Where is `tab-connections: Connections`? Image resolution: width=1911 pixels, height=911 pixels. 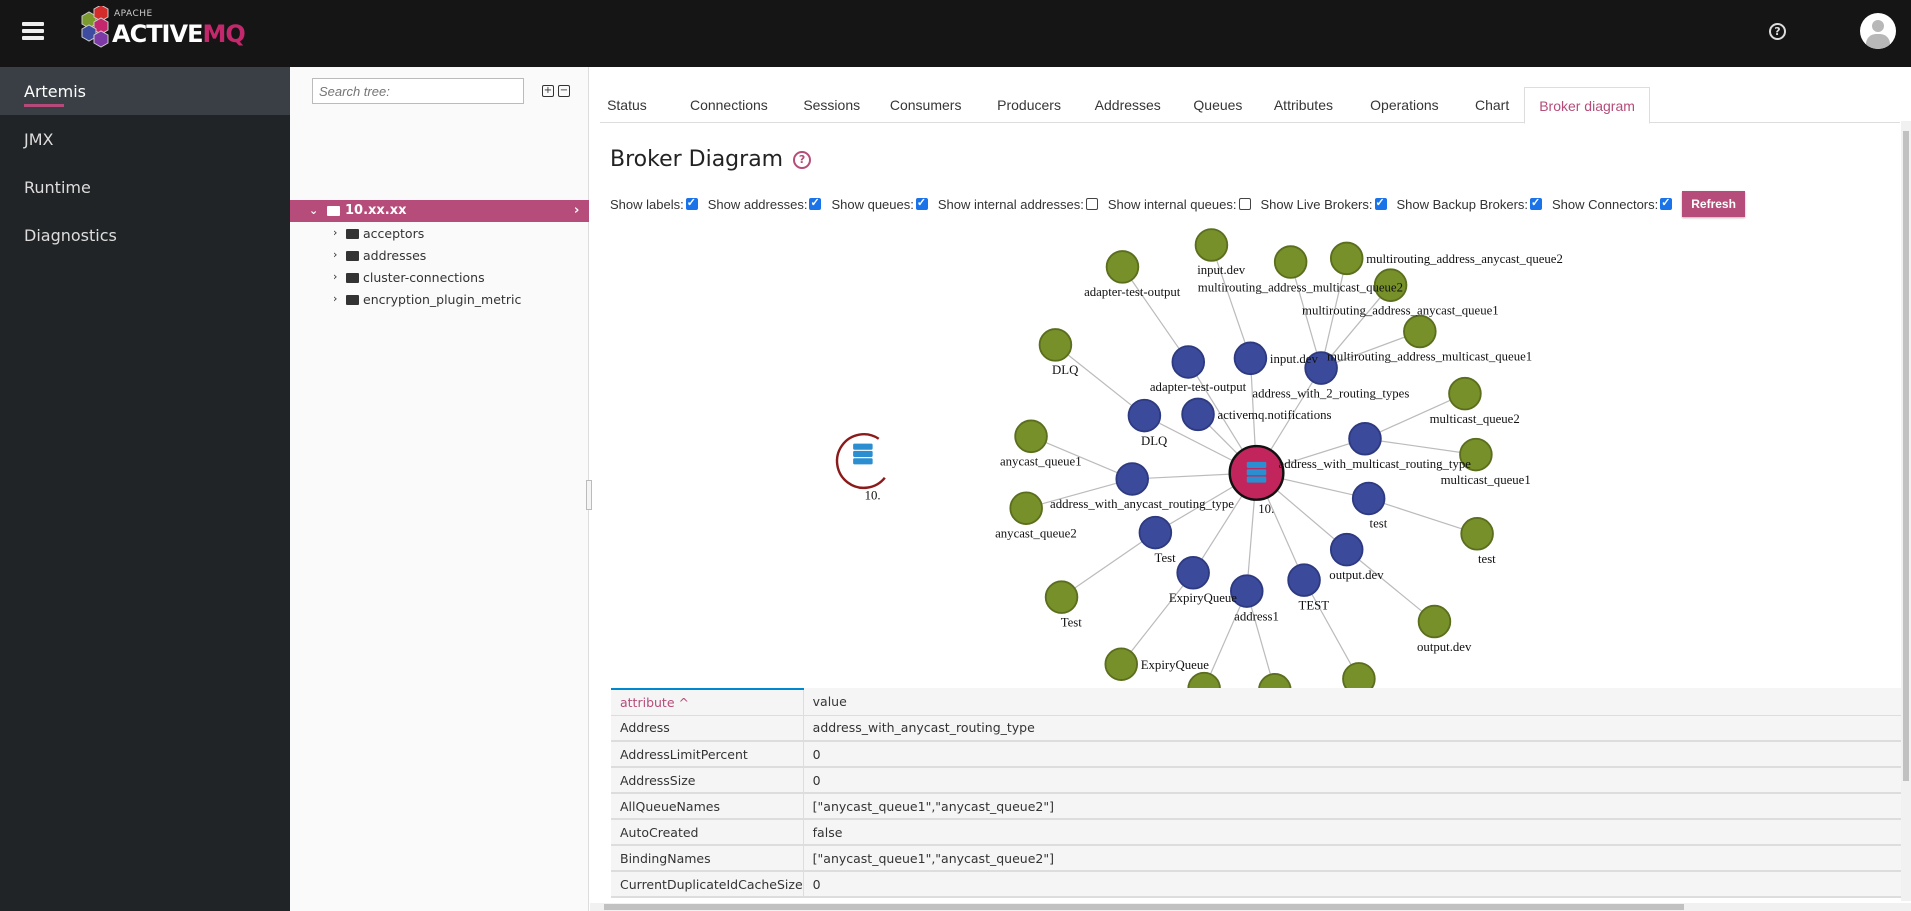
tab-connections: Connections is located at coordinates (728, 105).